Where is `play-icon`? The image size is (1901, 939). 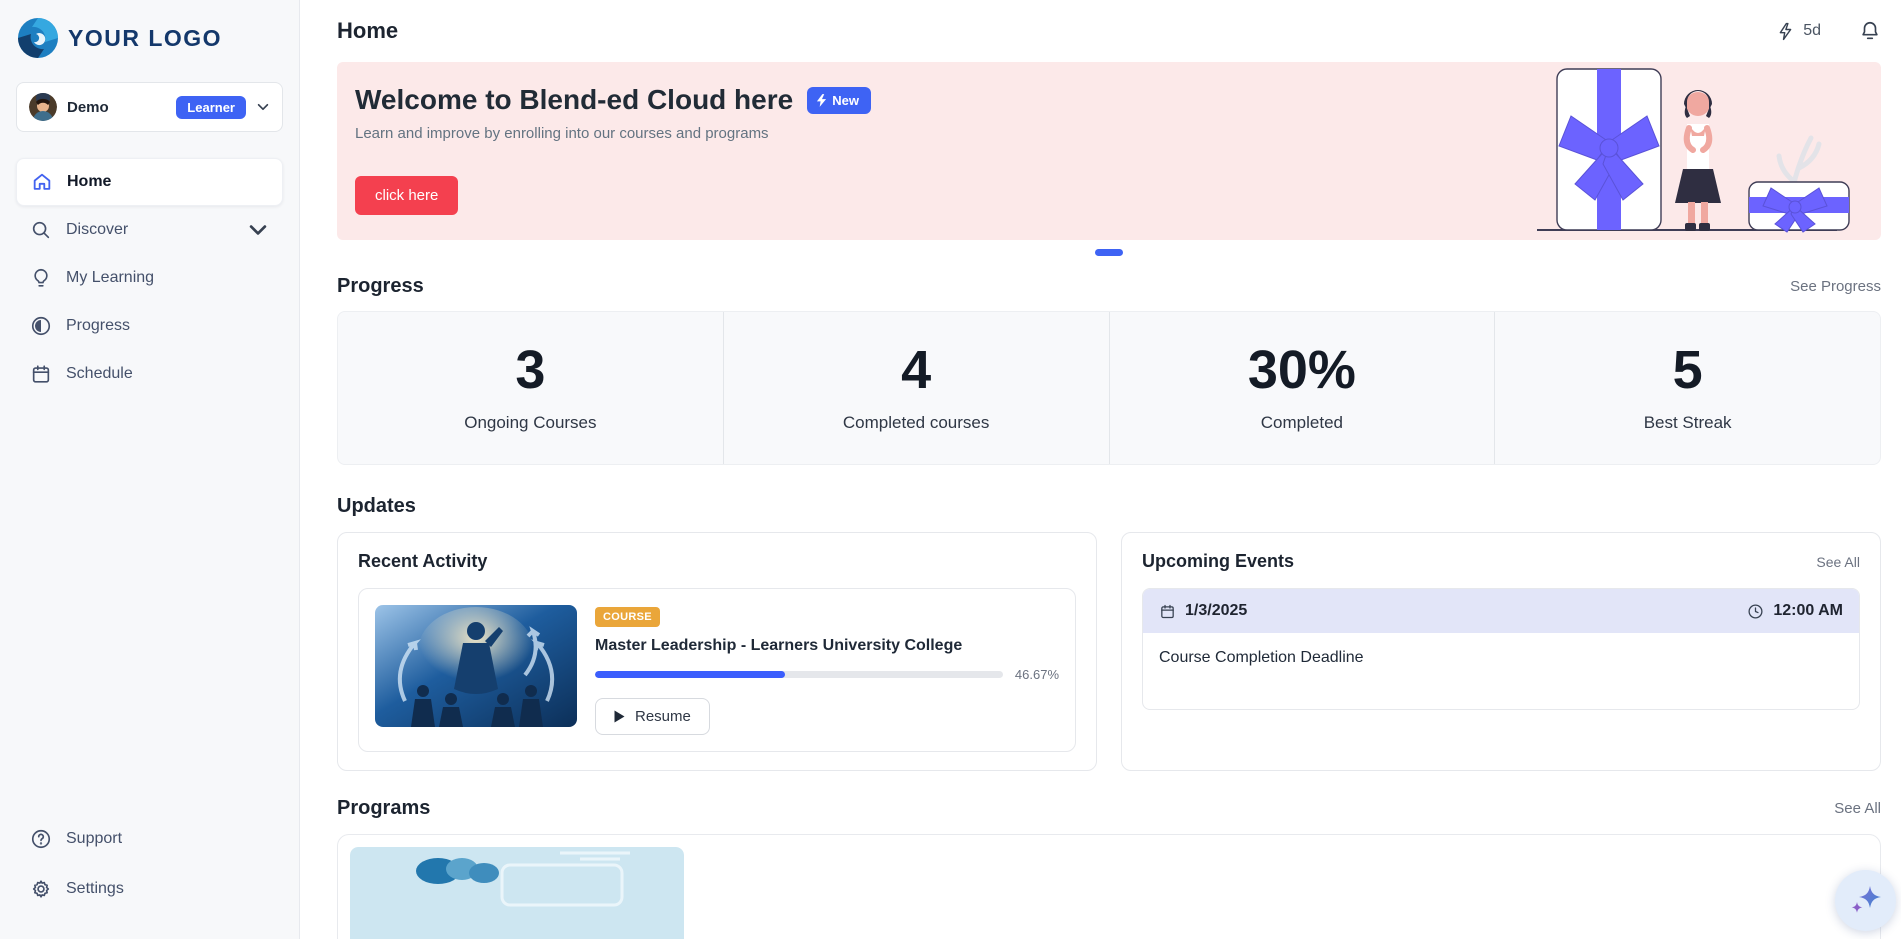 play-icon is located at coordinates (619, 716).